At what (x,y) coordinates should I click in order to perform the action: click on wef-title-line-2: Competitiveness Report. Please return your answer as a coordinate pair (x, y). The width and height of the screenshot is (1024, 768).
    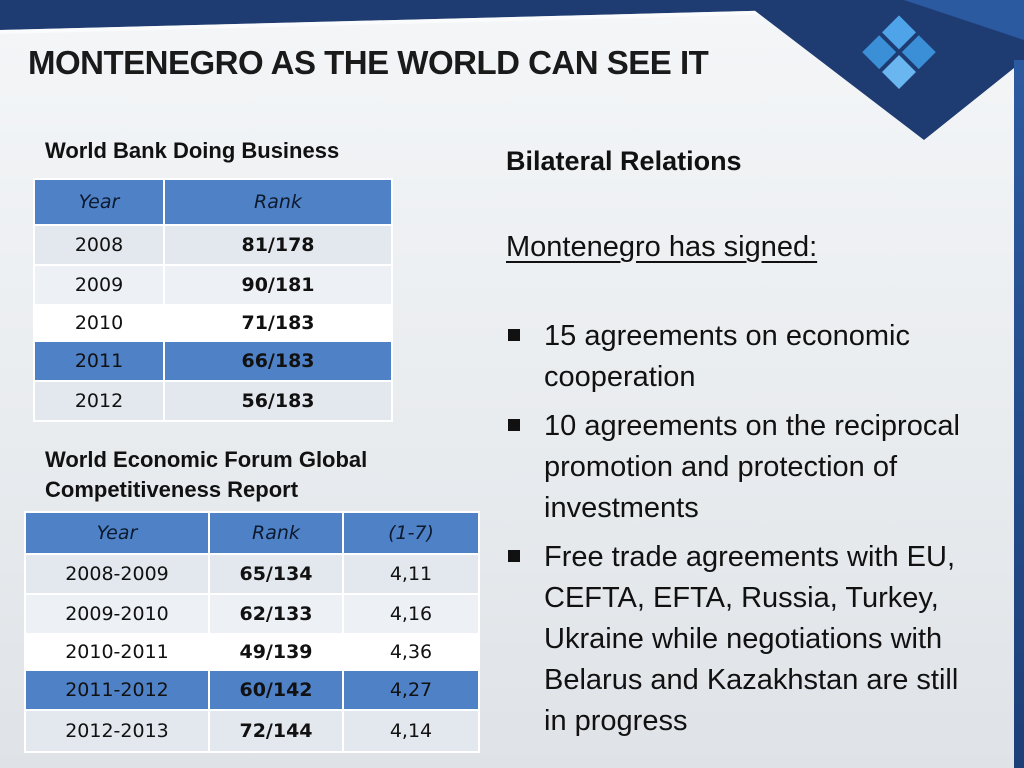
    Looking at the image, I should click on (172, 489).